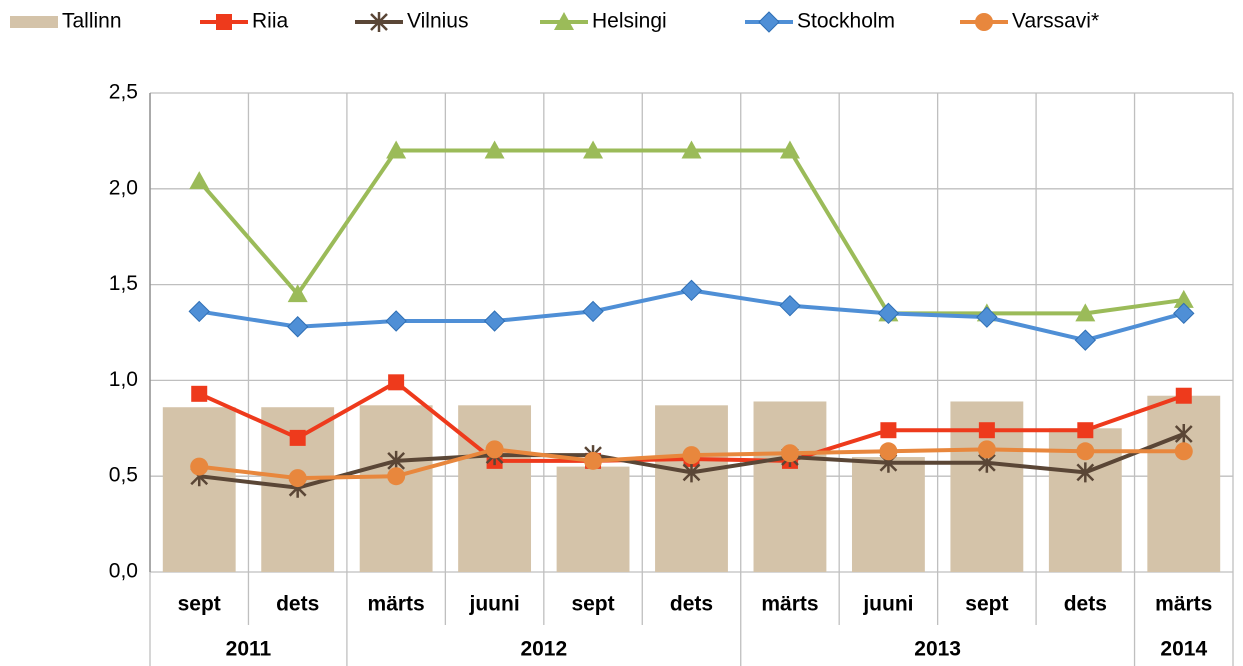 This screenshot has width=1243, height=666. What do you see at coordinates (937, 649) in the screenshot?
I see `group-label: 2013` at bounding box center [937, 649].